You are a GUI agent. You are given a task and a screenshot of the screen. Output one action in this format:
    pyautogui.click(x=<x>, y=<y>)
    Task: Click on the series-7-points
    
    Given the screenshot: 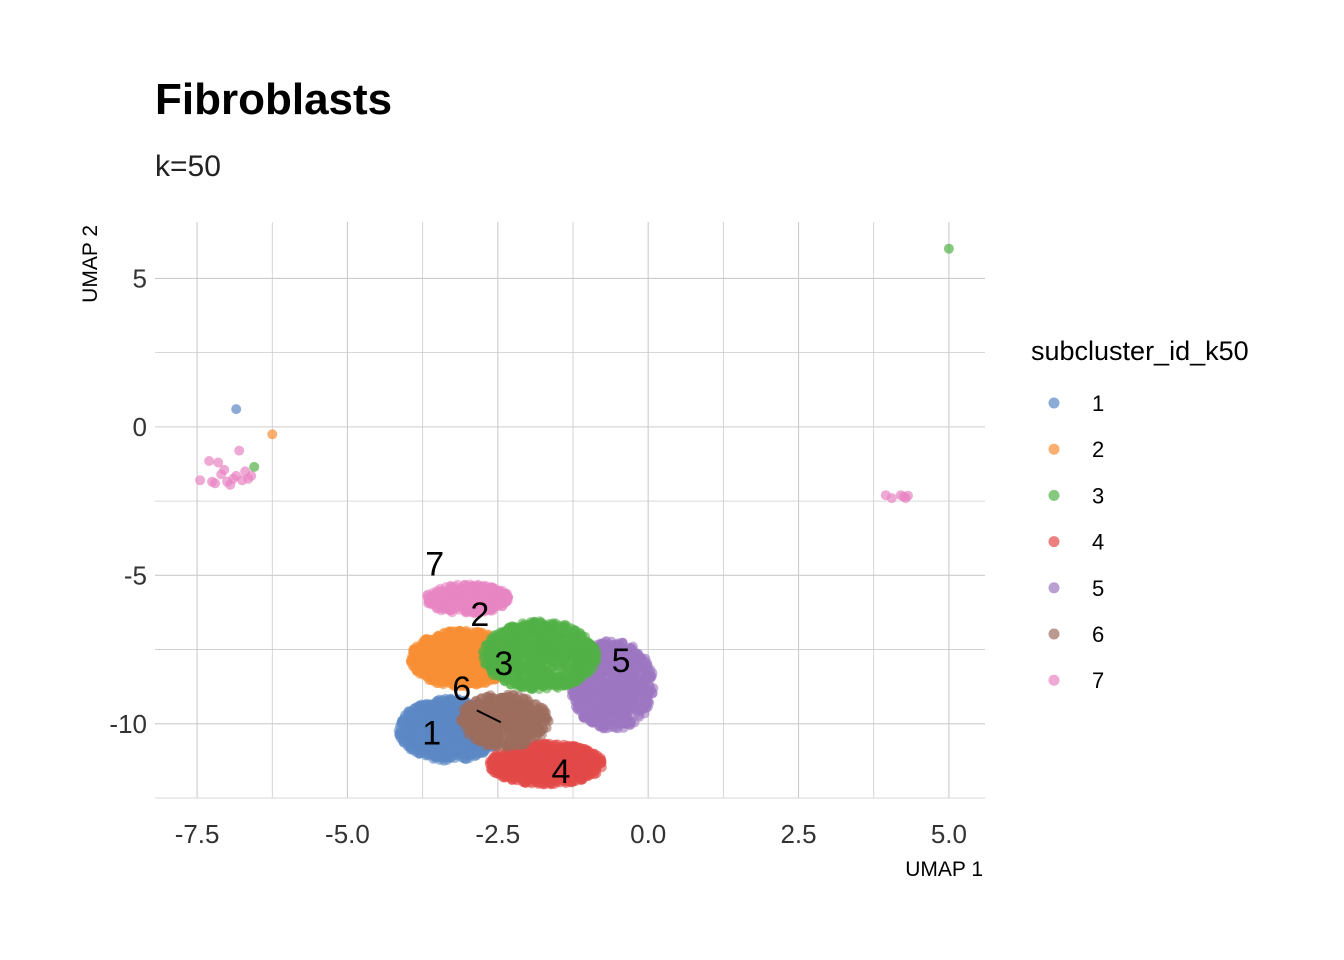 What is the action you would take?
    pyautogui.click(x=554, y=531)
    